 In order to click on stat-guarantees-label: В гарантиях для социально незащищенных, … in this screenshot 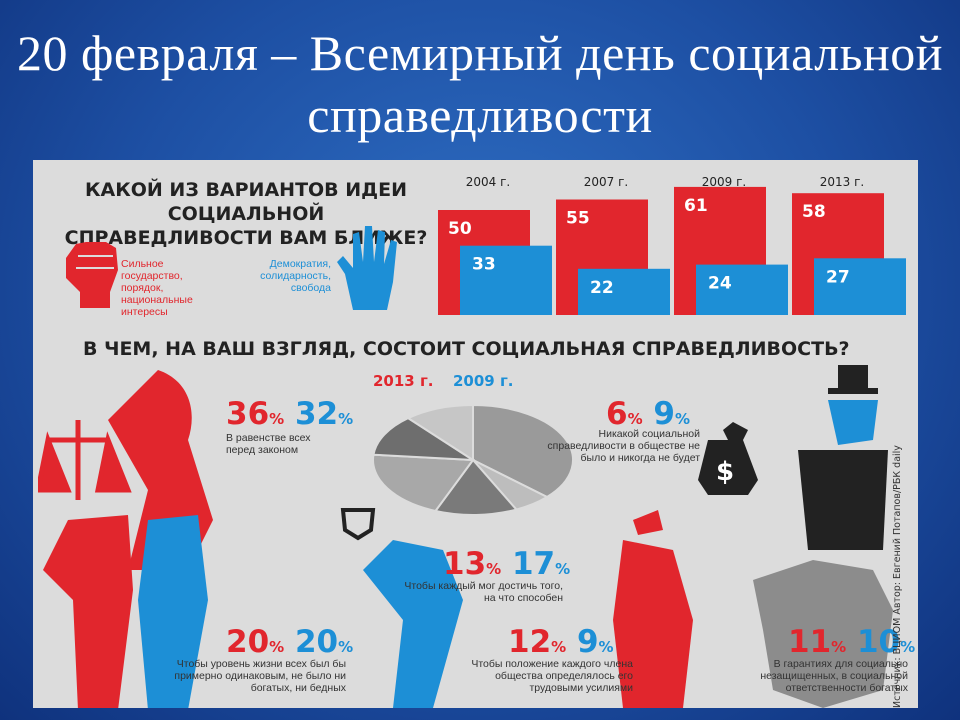, I will do `click(834, 676)`.